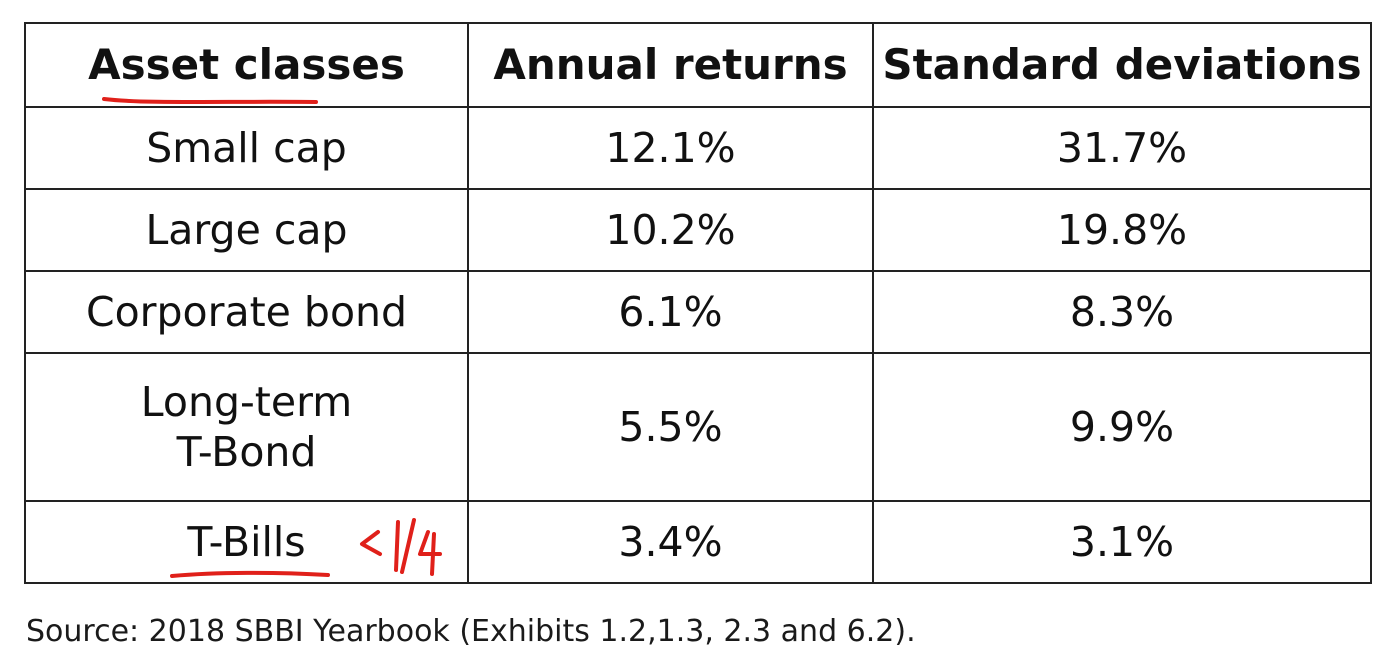 This screenshot has height=662, width=1384. I want to click on std-dev-cell: 8.3%, so click(1122, 312).